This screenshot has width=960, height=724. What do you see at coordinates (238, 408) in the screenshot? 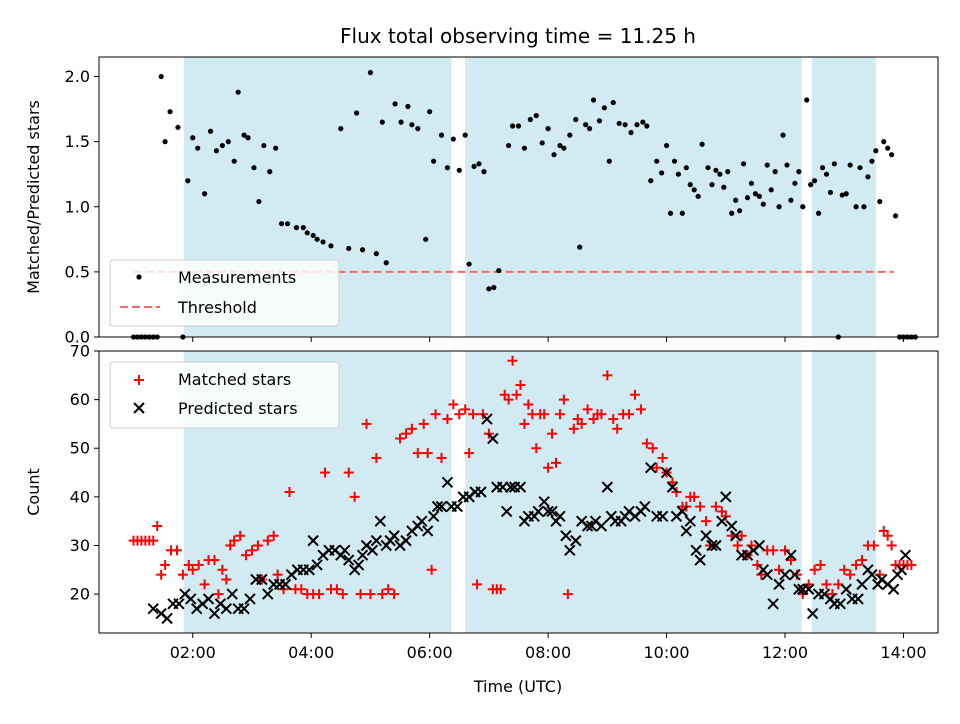
I see `legend-predicted-label: Predicted stars` at bounding box center [238, 408].